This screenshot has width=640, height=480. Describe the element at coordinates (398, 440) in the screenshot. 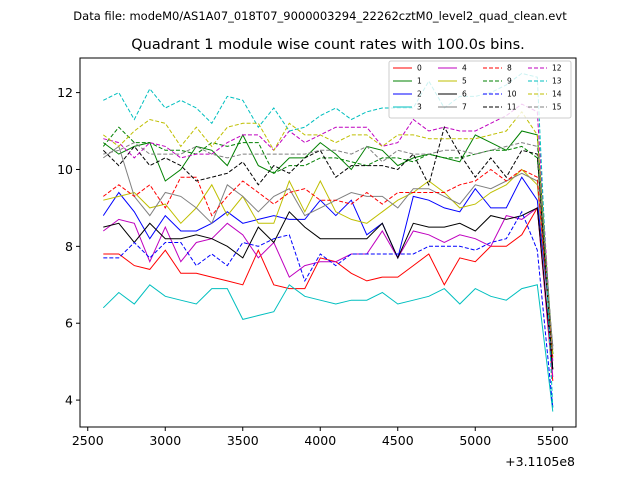

I see `x-tick-label: 4500` at that location.